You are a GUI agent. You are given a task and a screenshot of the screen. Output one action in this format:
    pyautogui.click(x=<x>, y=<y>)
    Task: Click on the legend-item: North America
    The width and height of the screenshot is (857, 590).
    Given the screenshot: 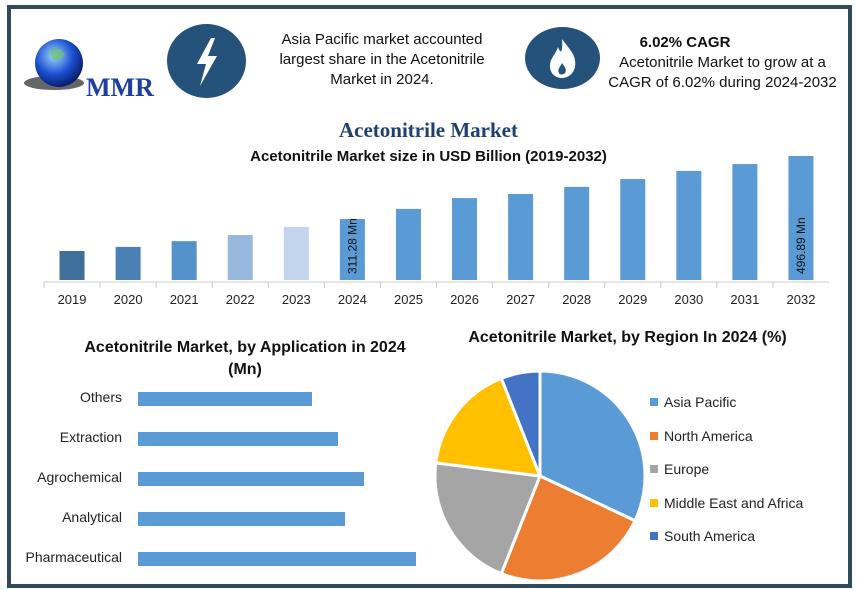 What is the action you would take?
    pyautogui.click(x=701, y=436)
    